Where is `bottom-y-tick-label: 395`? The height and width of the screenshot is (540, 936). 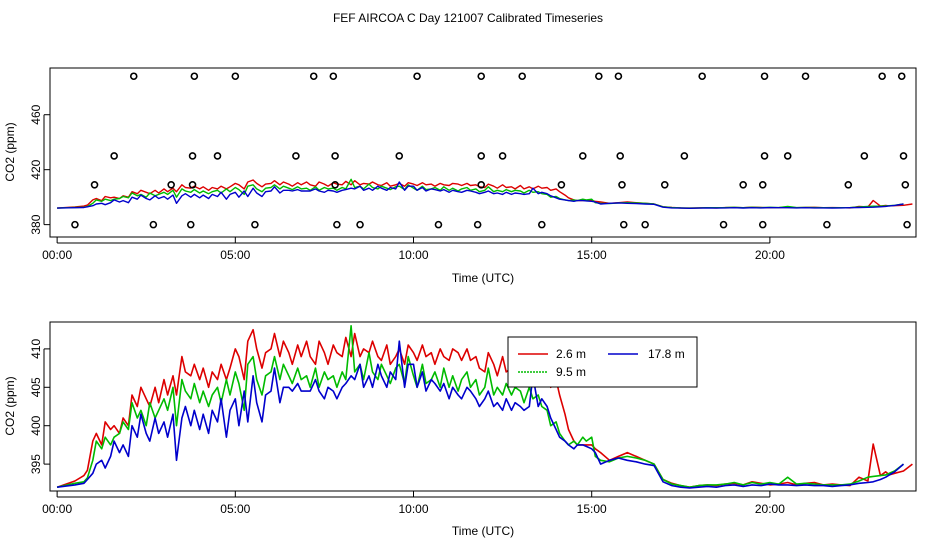 bottom-y-tick-label: 395 is located at coordinates (36, 464).